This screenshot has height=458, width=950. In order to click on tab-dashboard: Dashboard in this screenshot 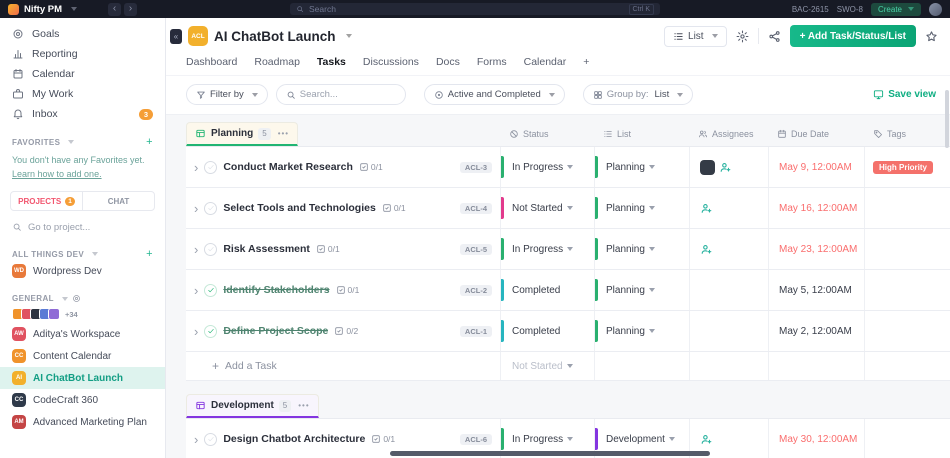, I will do `click(212, 62)`.